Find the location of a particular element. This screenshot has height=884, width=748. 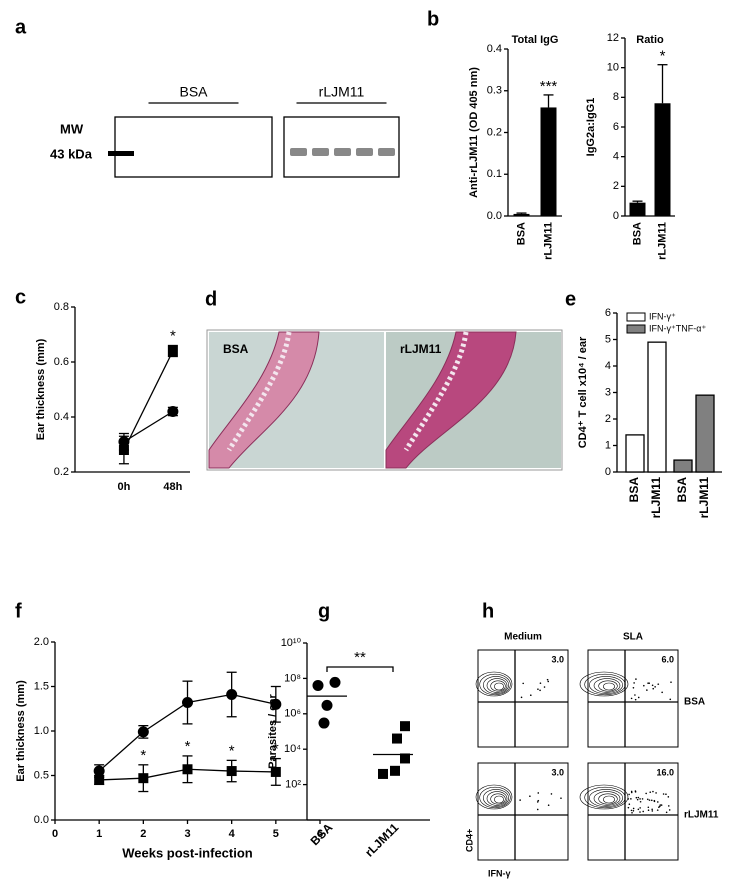

y-tick-label: 0.2 is located at coordinates (494, 132).